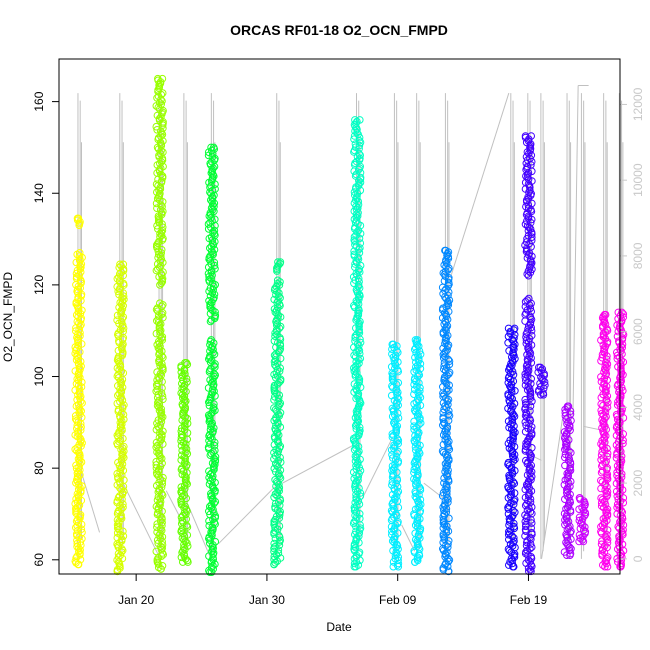 This screenshot has width=650, height=650. I want to click on x-tick-label: Jan 20, so click(136, 600).